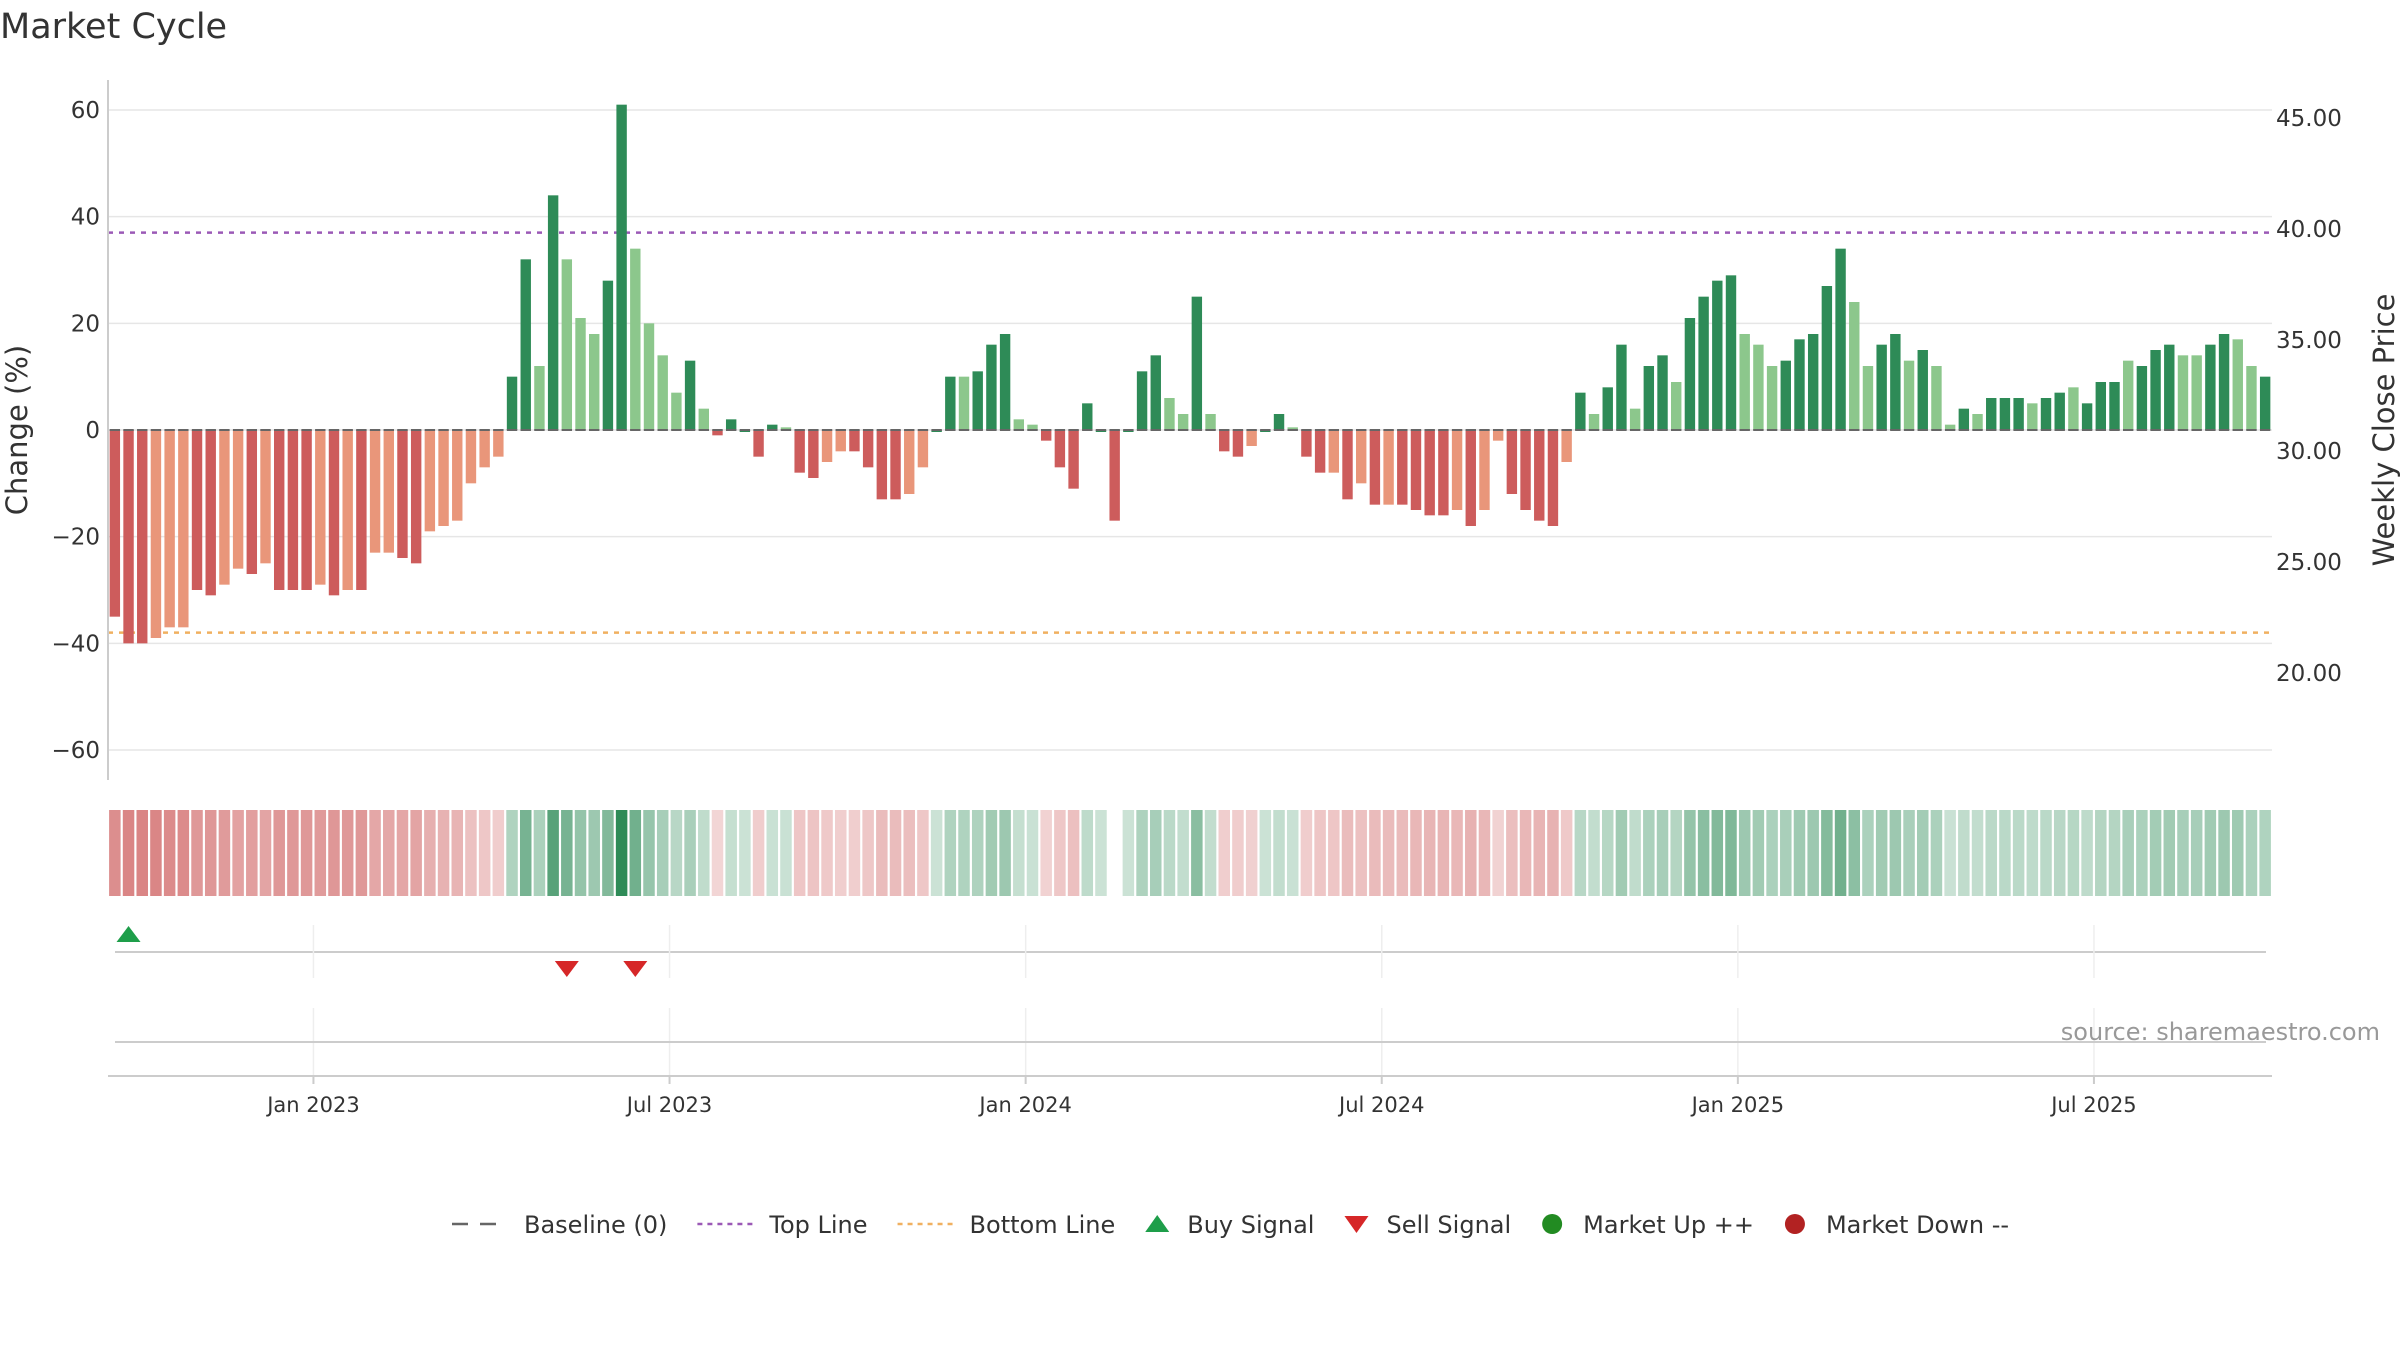 Image resolution: width=2400 pixels, height=1350 pixels. Describe the element at coordinates (1552, 1224) in the screenshot. I see `legend-up-swatch` at that location.